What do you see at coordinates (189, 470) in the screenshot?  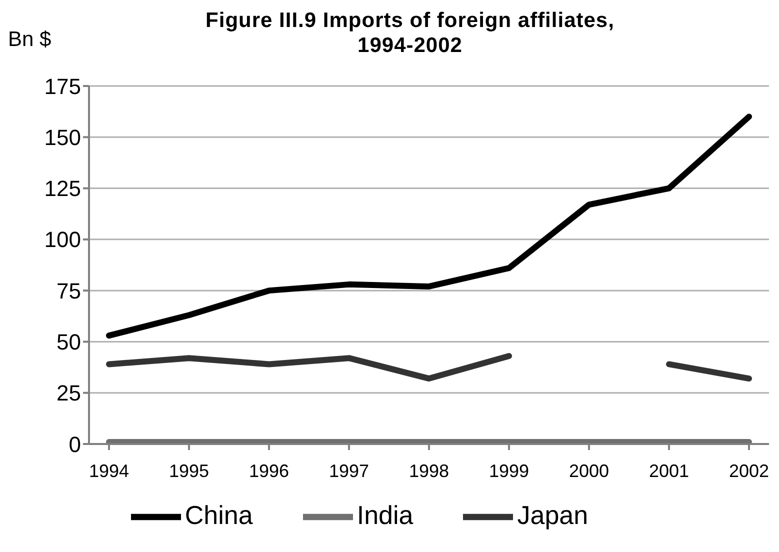 I see `x-tick-label: 1995` at bounding box center [189, 470].